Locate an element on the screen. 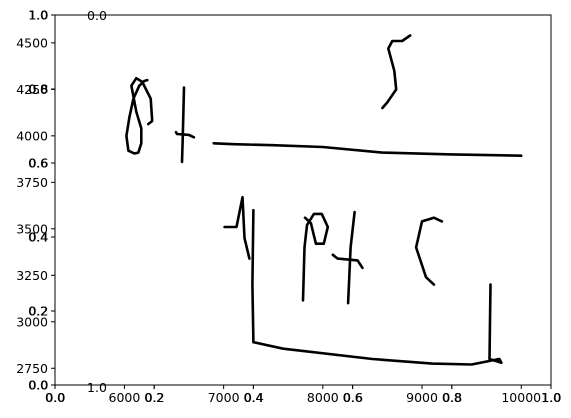 The image size is (571, 418). y-tick-label: 3250 is located at coordinates (32, 275).